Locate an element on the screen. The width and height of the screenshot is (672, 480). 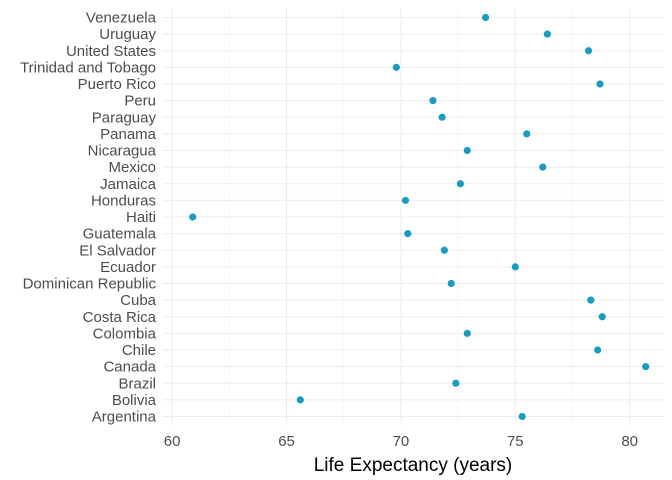
category-label: Canada is located at coordinates (129, 367).